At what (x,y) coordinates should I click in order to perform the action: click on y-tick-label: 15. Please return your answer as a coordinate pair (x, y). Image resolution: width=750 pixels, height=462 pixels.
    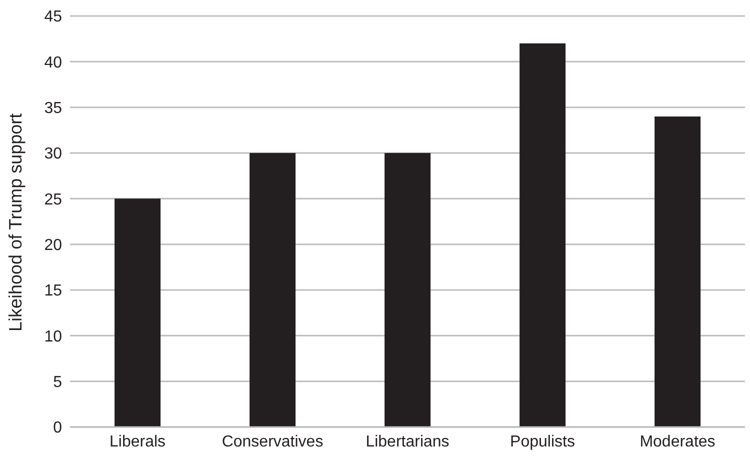
    Looking at the image, I should click on (53, 291).